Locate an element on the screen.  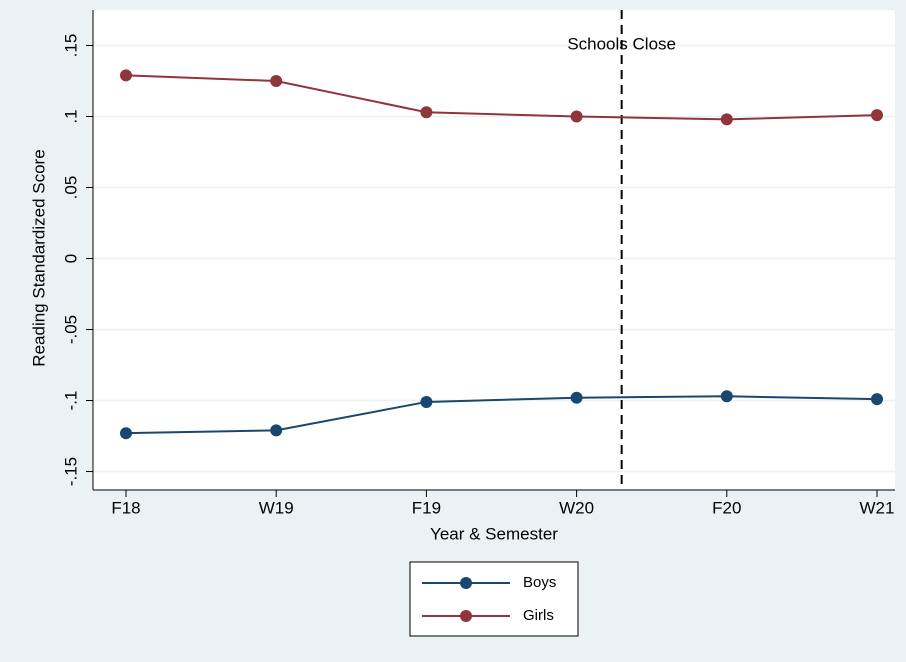
x-tick-label: W20 is located at coordinates (576, 507).